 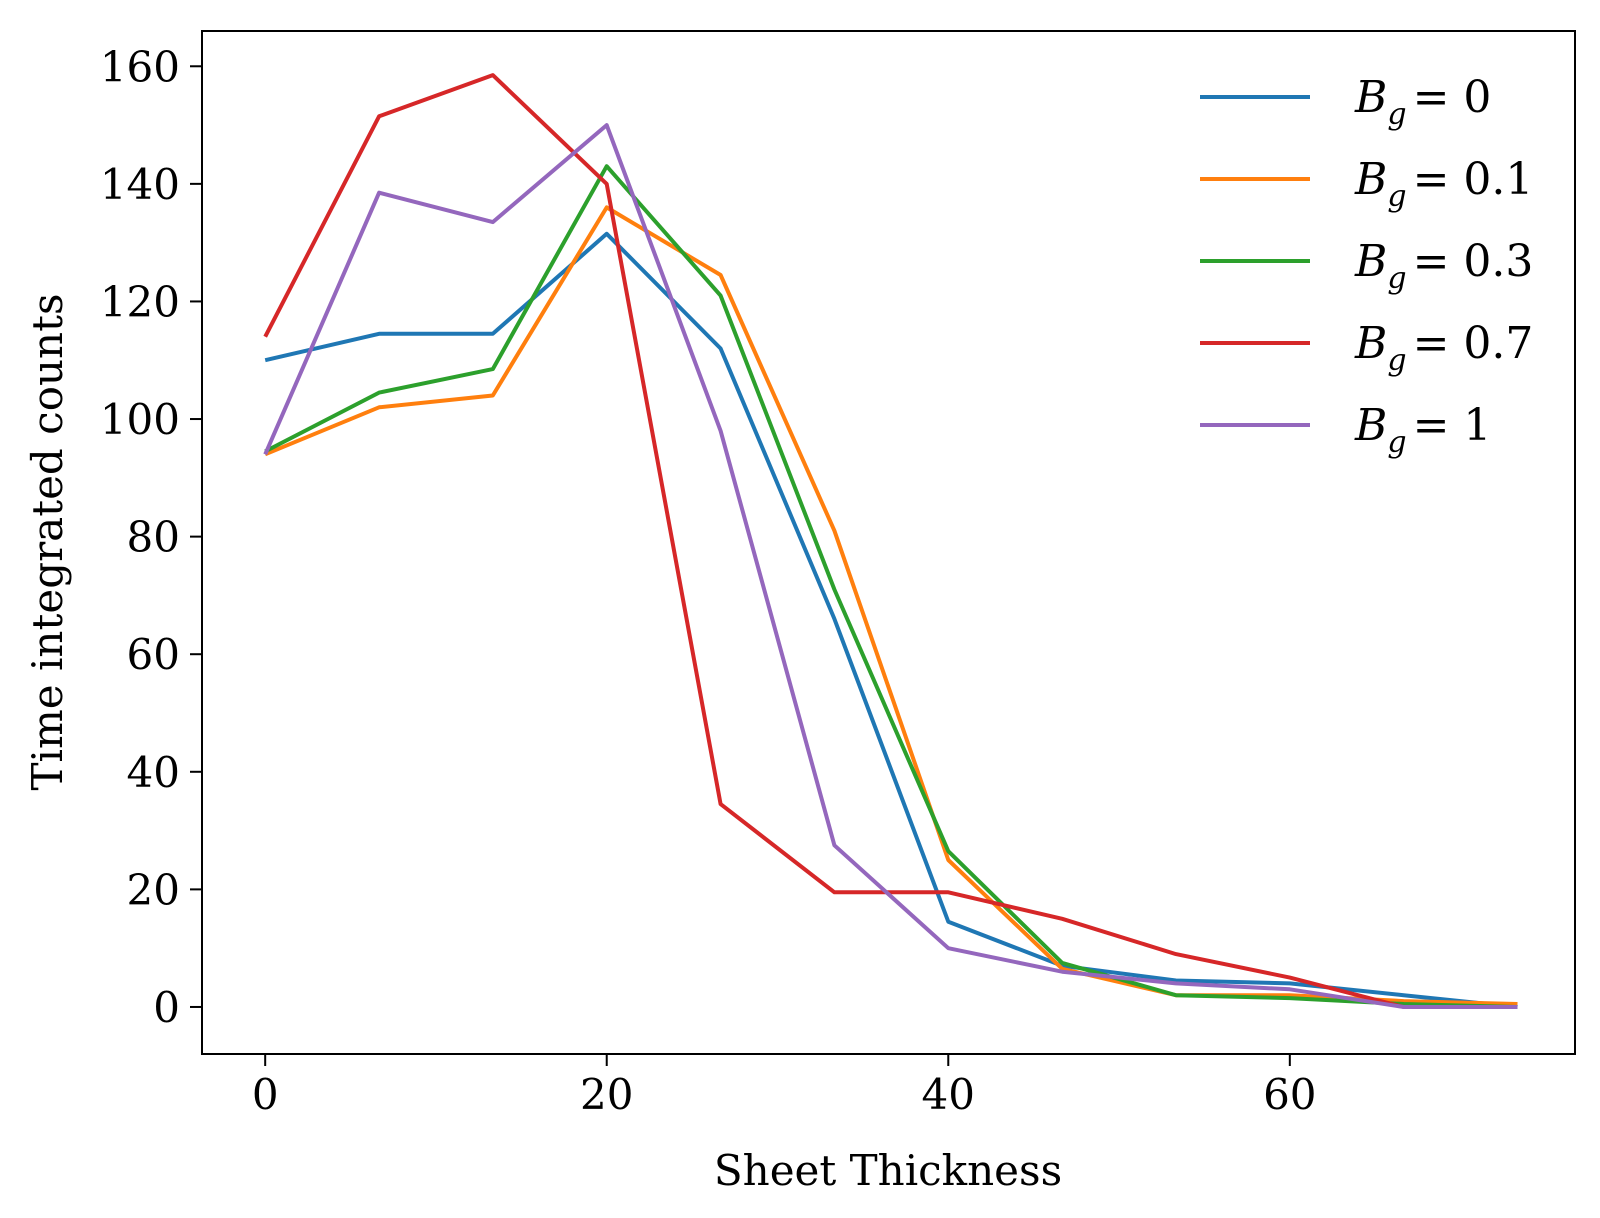 I want to click on y-axis-ticks: 0 20 40 60 80 100 120 140 160, so click(x=151, y=537).